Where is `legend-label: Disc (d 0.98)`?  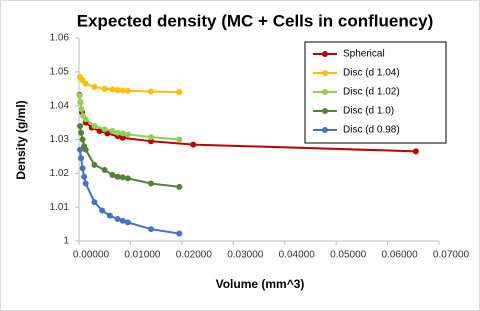 legend-label: Disc (d 0.98) is located at coordinates (371, 130).